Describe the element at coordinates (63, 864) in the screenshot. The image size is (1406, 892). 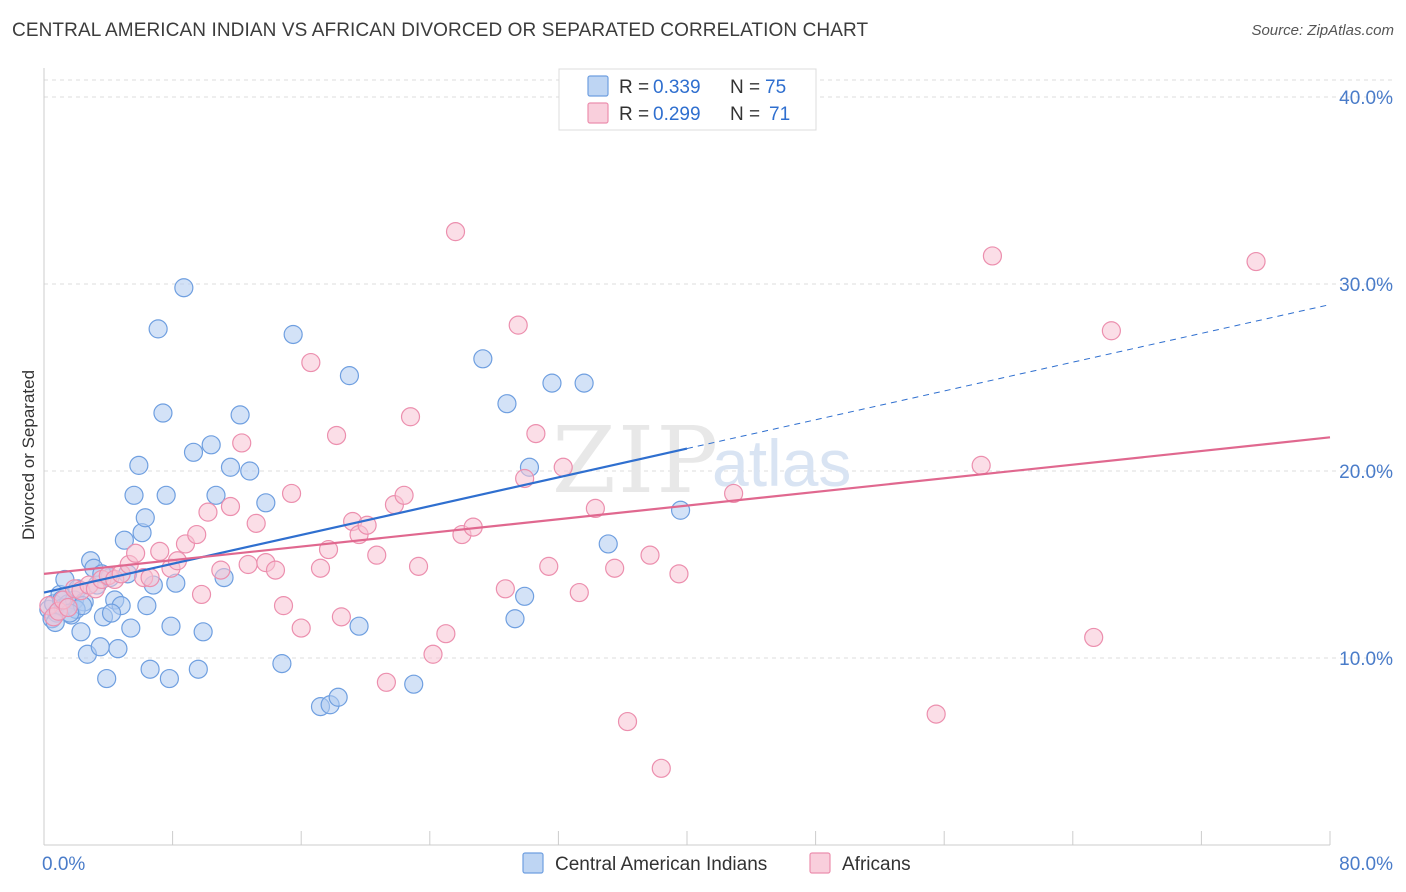
I see `x-tick-label-min: 0.0%` at that location.